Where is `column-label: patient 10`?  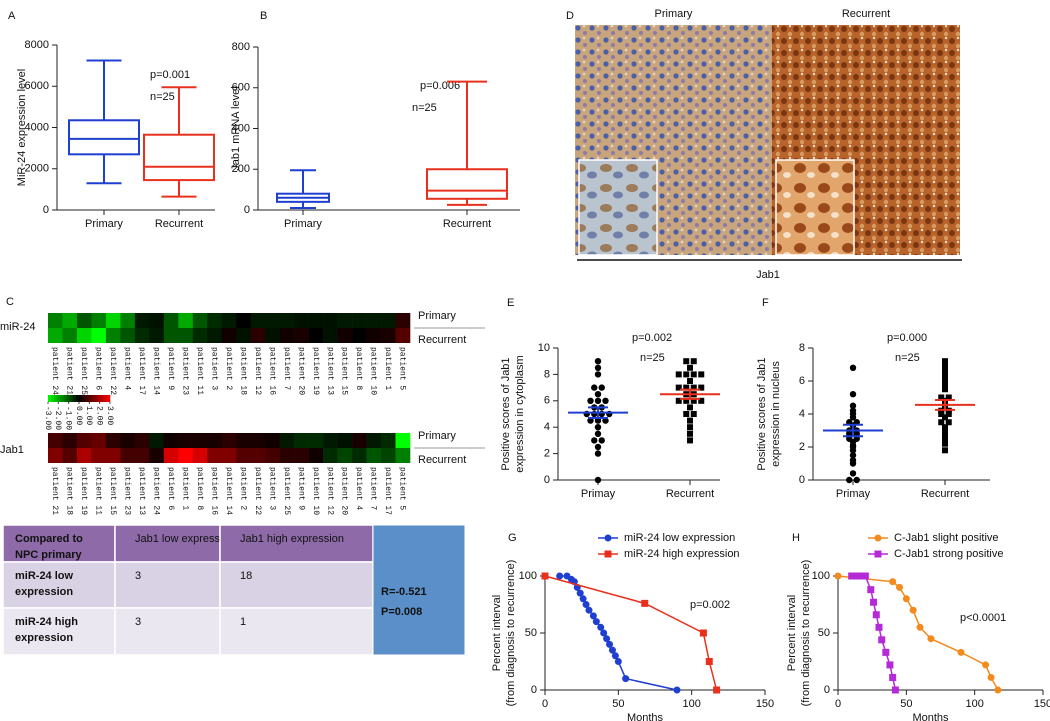 column-label: patient 10 is located at coordinates (315, 491).